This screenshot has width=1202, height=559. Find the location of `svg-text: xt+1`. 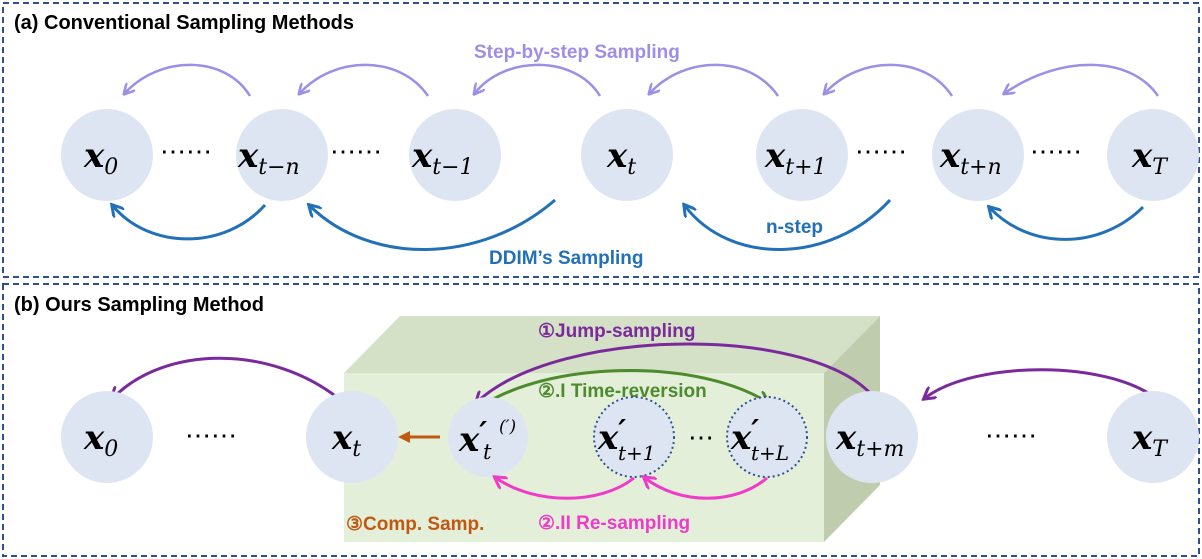

svg-text: xt+1 is located at coordinates (795, 158).